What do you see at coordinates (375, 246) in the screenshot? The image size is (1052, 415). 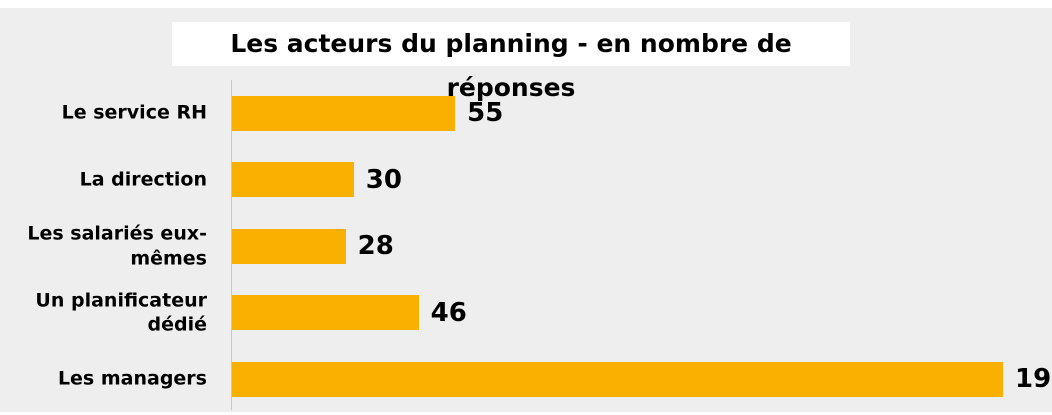 I see `data-label: 28` at bounding box center [375, 246].